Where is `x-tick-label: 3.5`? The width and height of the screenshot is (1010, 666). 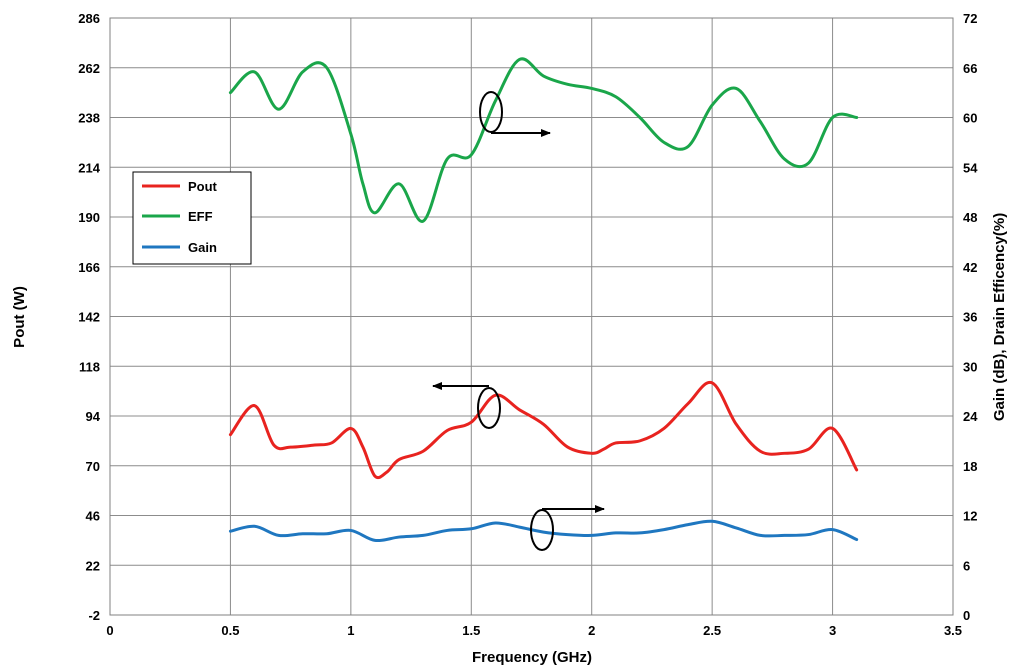 x-tick-label: 3.5 is located at coordinates (953, 630).